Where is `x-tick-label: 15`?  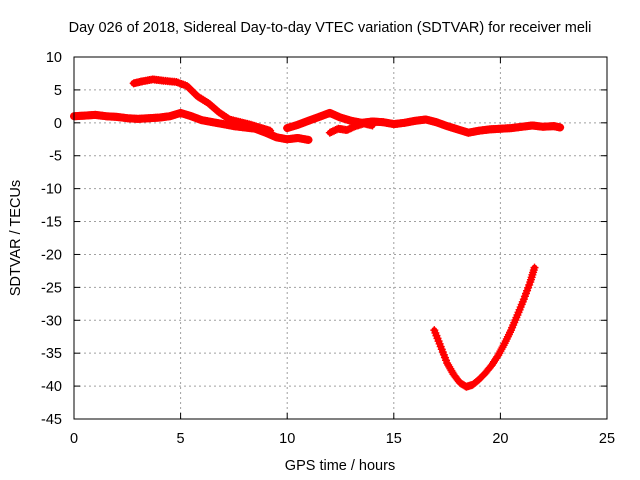 x-tick-label: 15 is located at coordinates (394, 439).